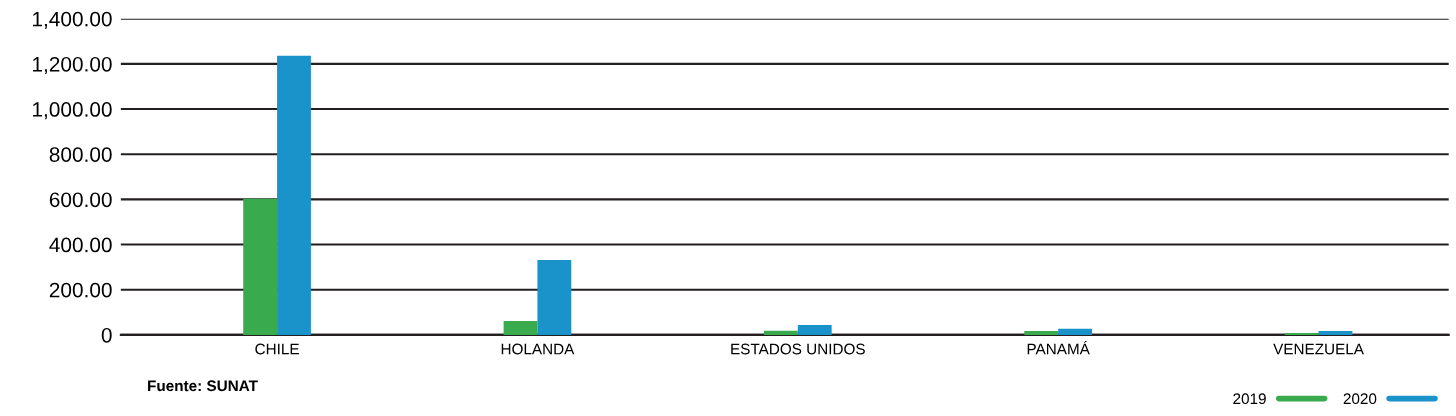  I want to click on x-tick-label: ESTADOS UNIDOS, so click(798, 349).